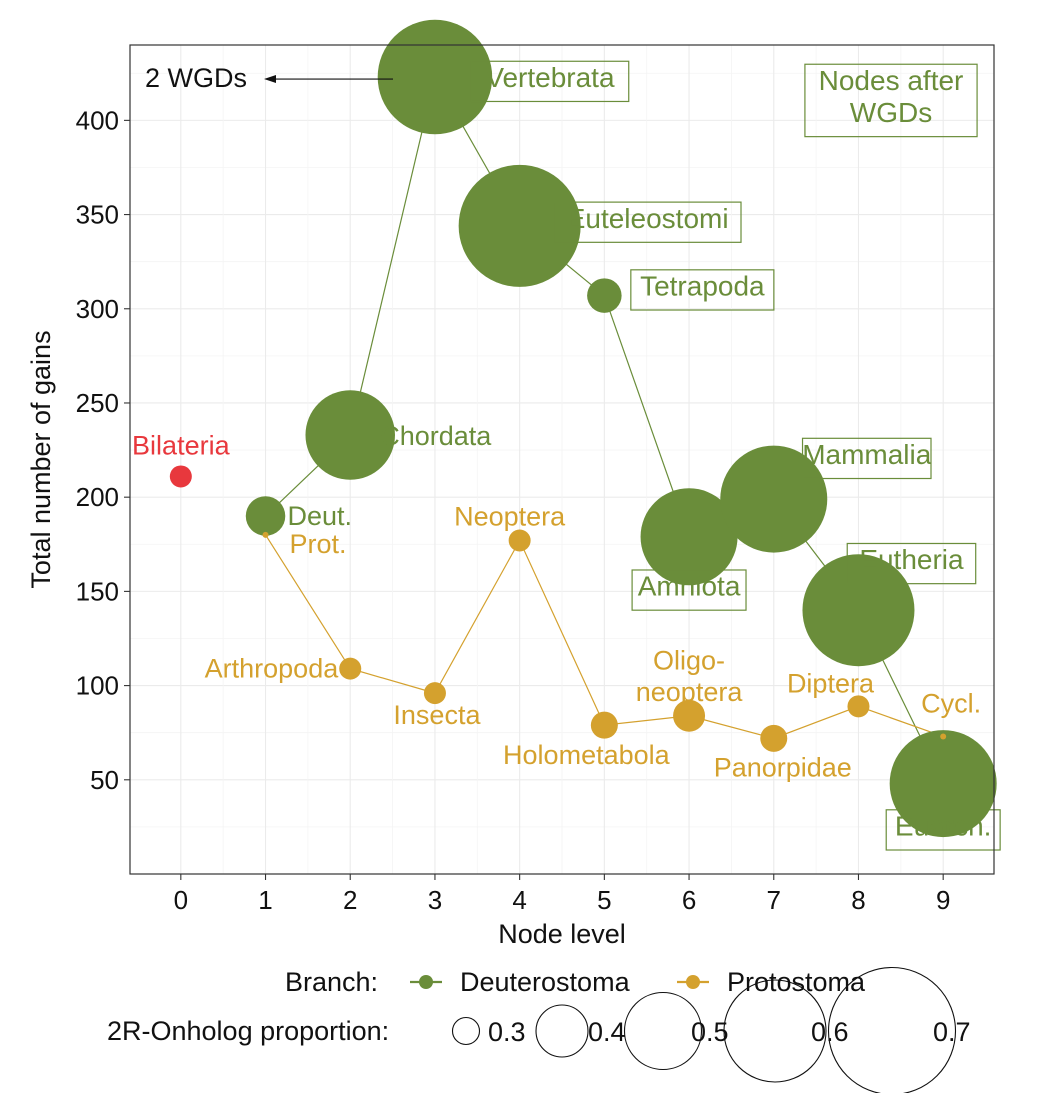 Image resolution: width=1042 pixels, height=1093 pixels. I want to click on point-eutheria, so click(858, 610).